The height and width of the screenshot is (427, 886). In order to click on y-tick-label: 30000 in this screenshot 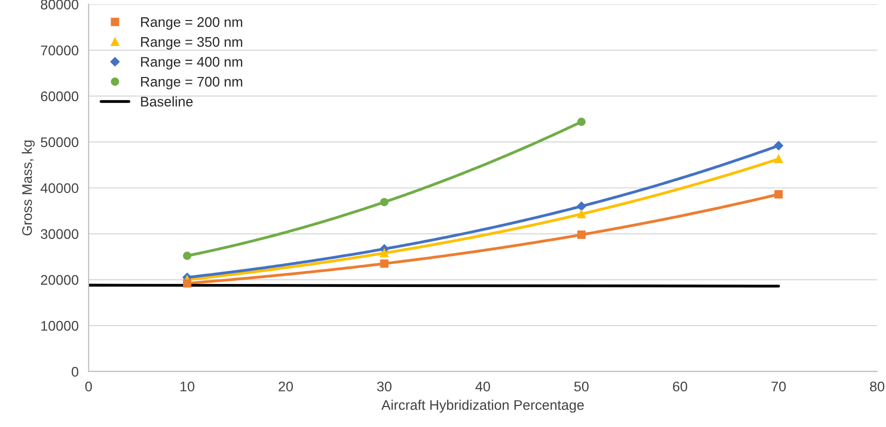, I will do `click(59, 234)`.